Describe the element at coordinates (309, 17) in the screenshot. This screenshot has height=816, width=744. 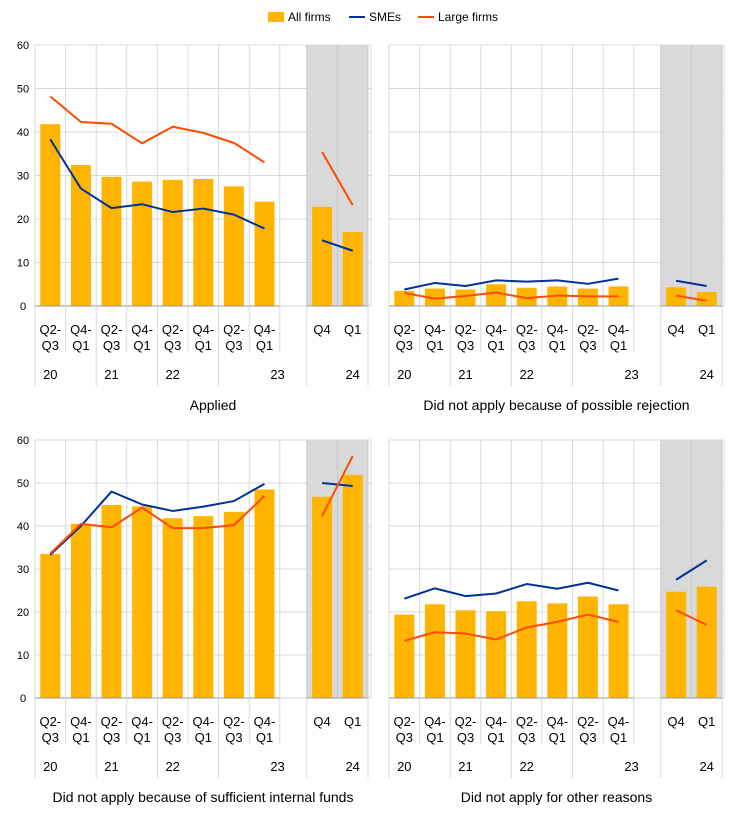
I see `legend-label-0: All firms` at that location.